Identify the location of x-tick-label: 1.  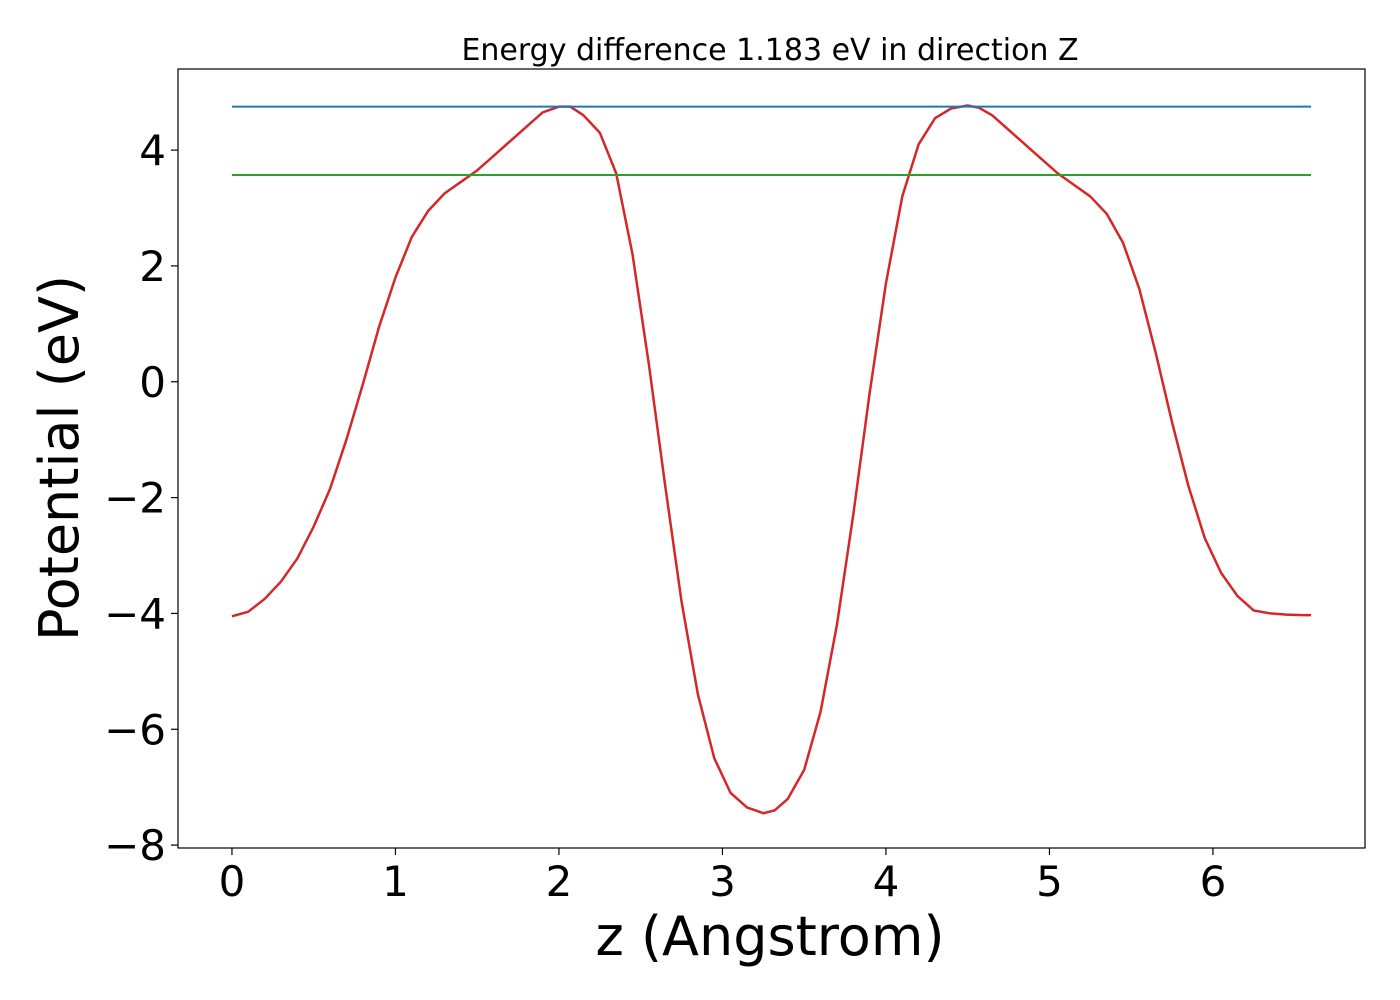
(395, 881).